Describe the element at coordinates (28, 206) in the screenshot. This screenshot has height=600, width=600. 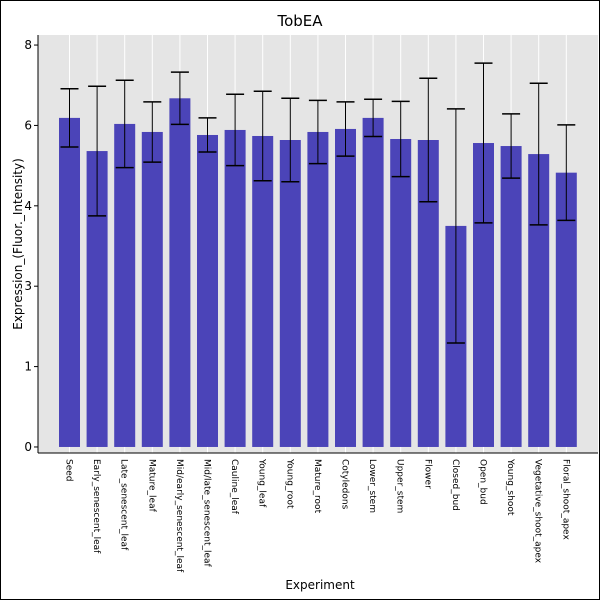
I see `y-tick-label: 4` at that location.